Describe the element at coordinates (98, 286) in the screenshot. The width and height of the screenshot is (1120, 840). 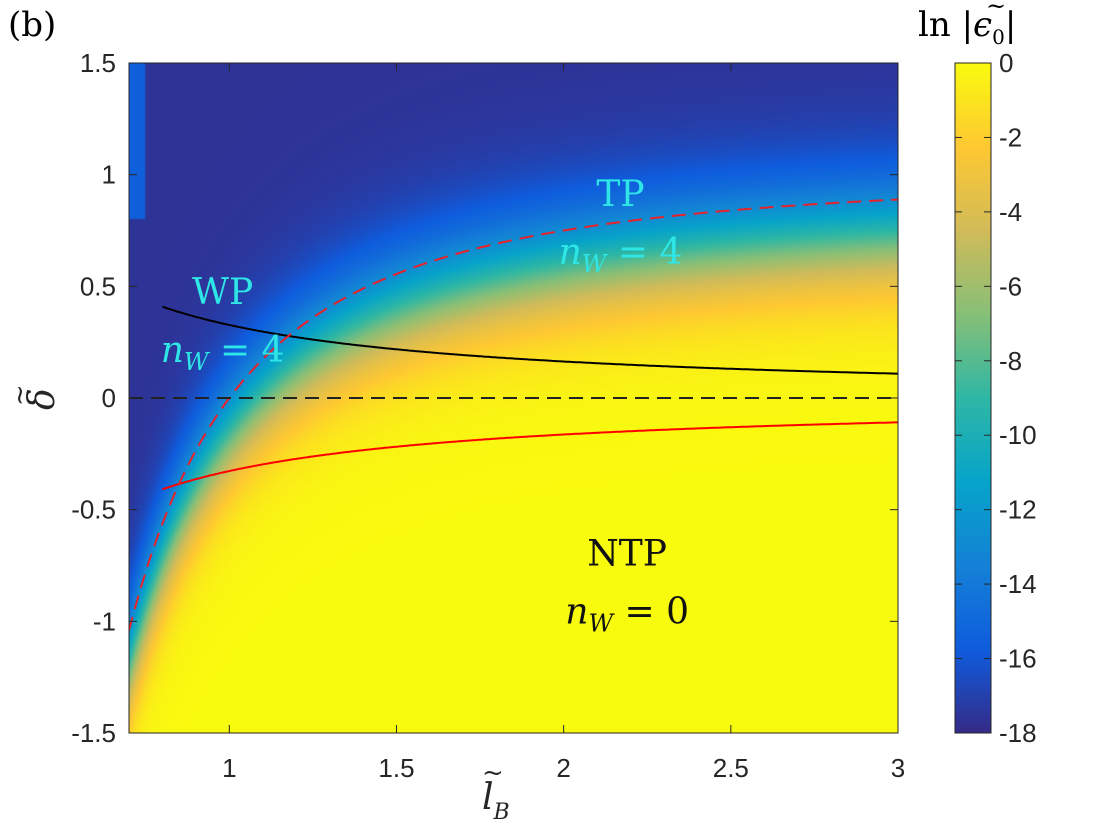
I see `y-tick-label: 0.5` at that location.